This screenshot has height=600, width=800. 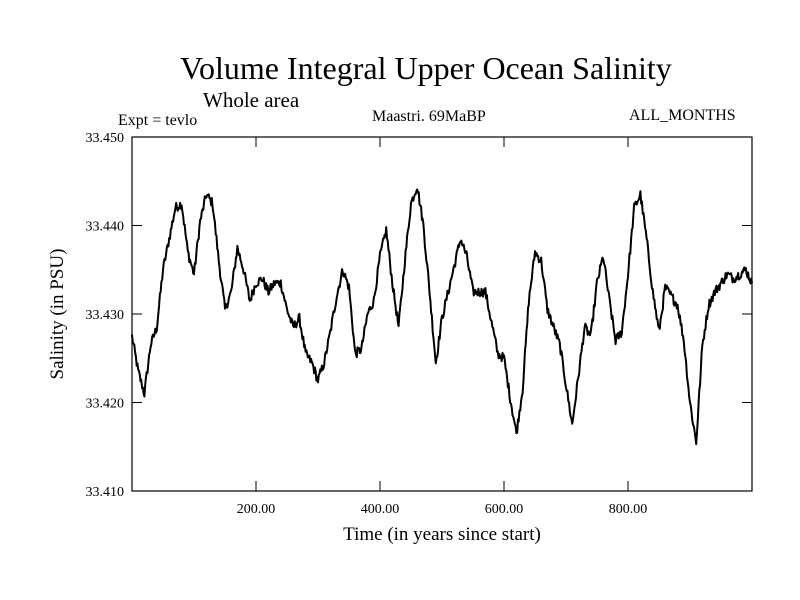 I want to click on chart-subtitle: Whole area, so click(x=251, y=100).